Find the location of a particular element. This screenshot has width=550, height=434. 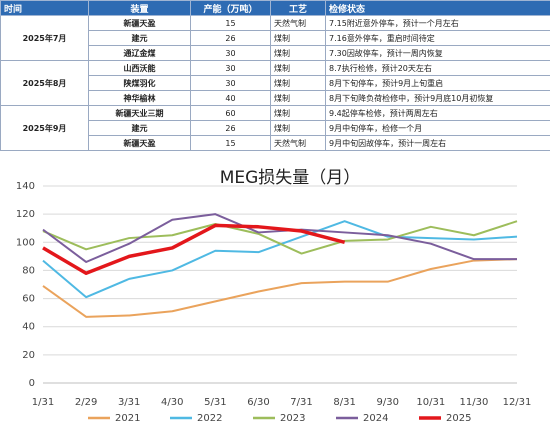

capacity-cell: 40 is located at coordinates (230, 98).